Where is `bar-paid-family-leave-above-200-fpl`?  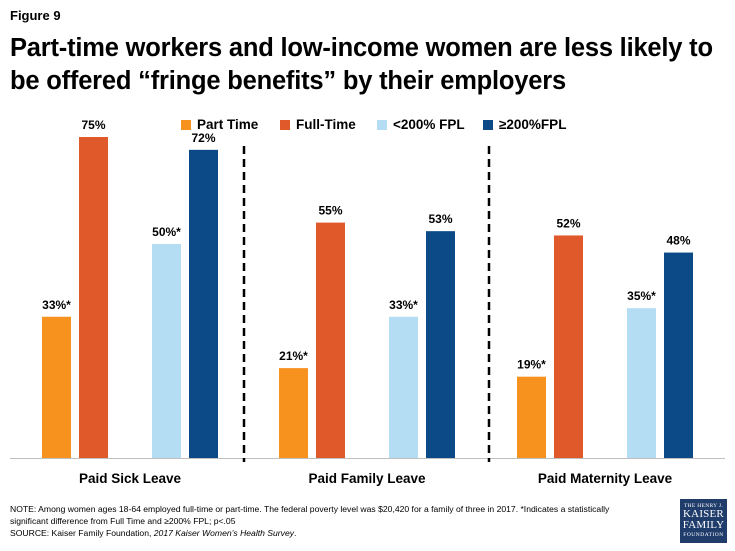
bar-paid-family-leave-above-200-fpl is located at coordinates (440, 344).